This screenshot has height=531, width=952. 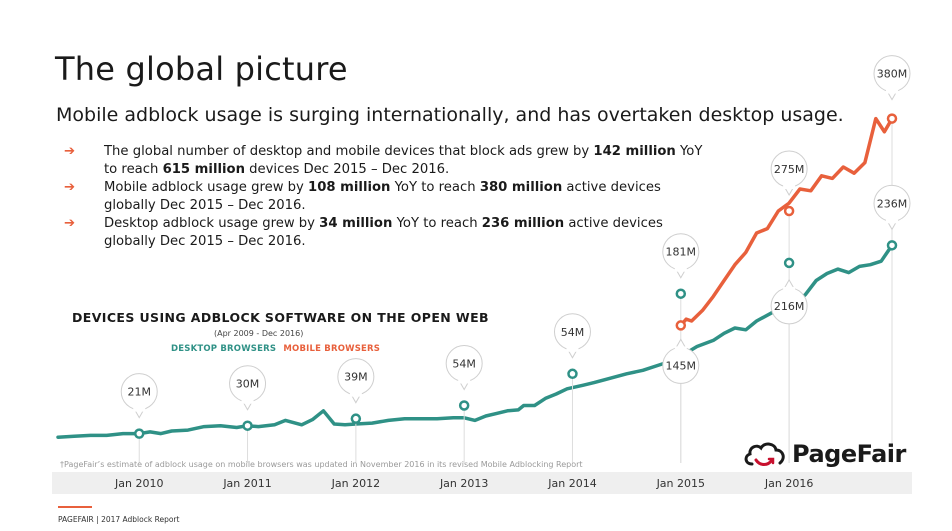 What do you see at coordinates (681, 365) in the screenshot?
I see `annotation-label: 145M` at bounding box center [681, 365].